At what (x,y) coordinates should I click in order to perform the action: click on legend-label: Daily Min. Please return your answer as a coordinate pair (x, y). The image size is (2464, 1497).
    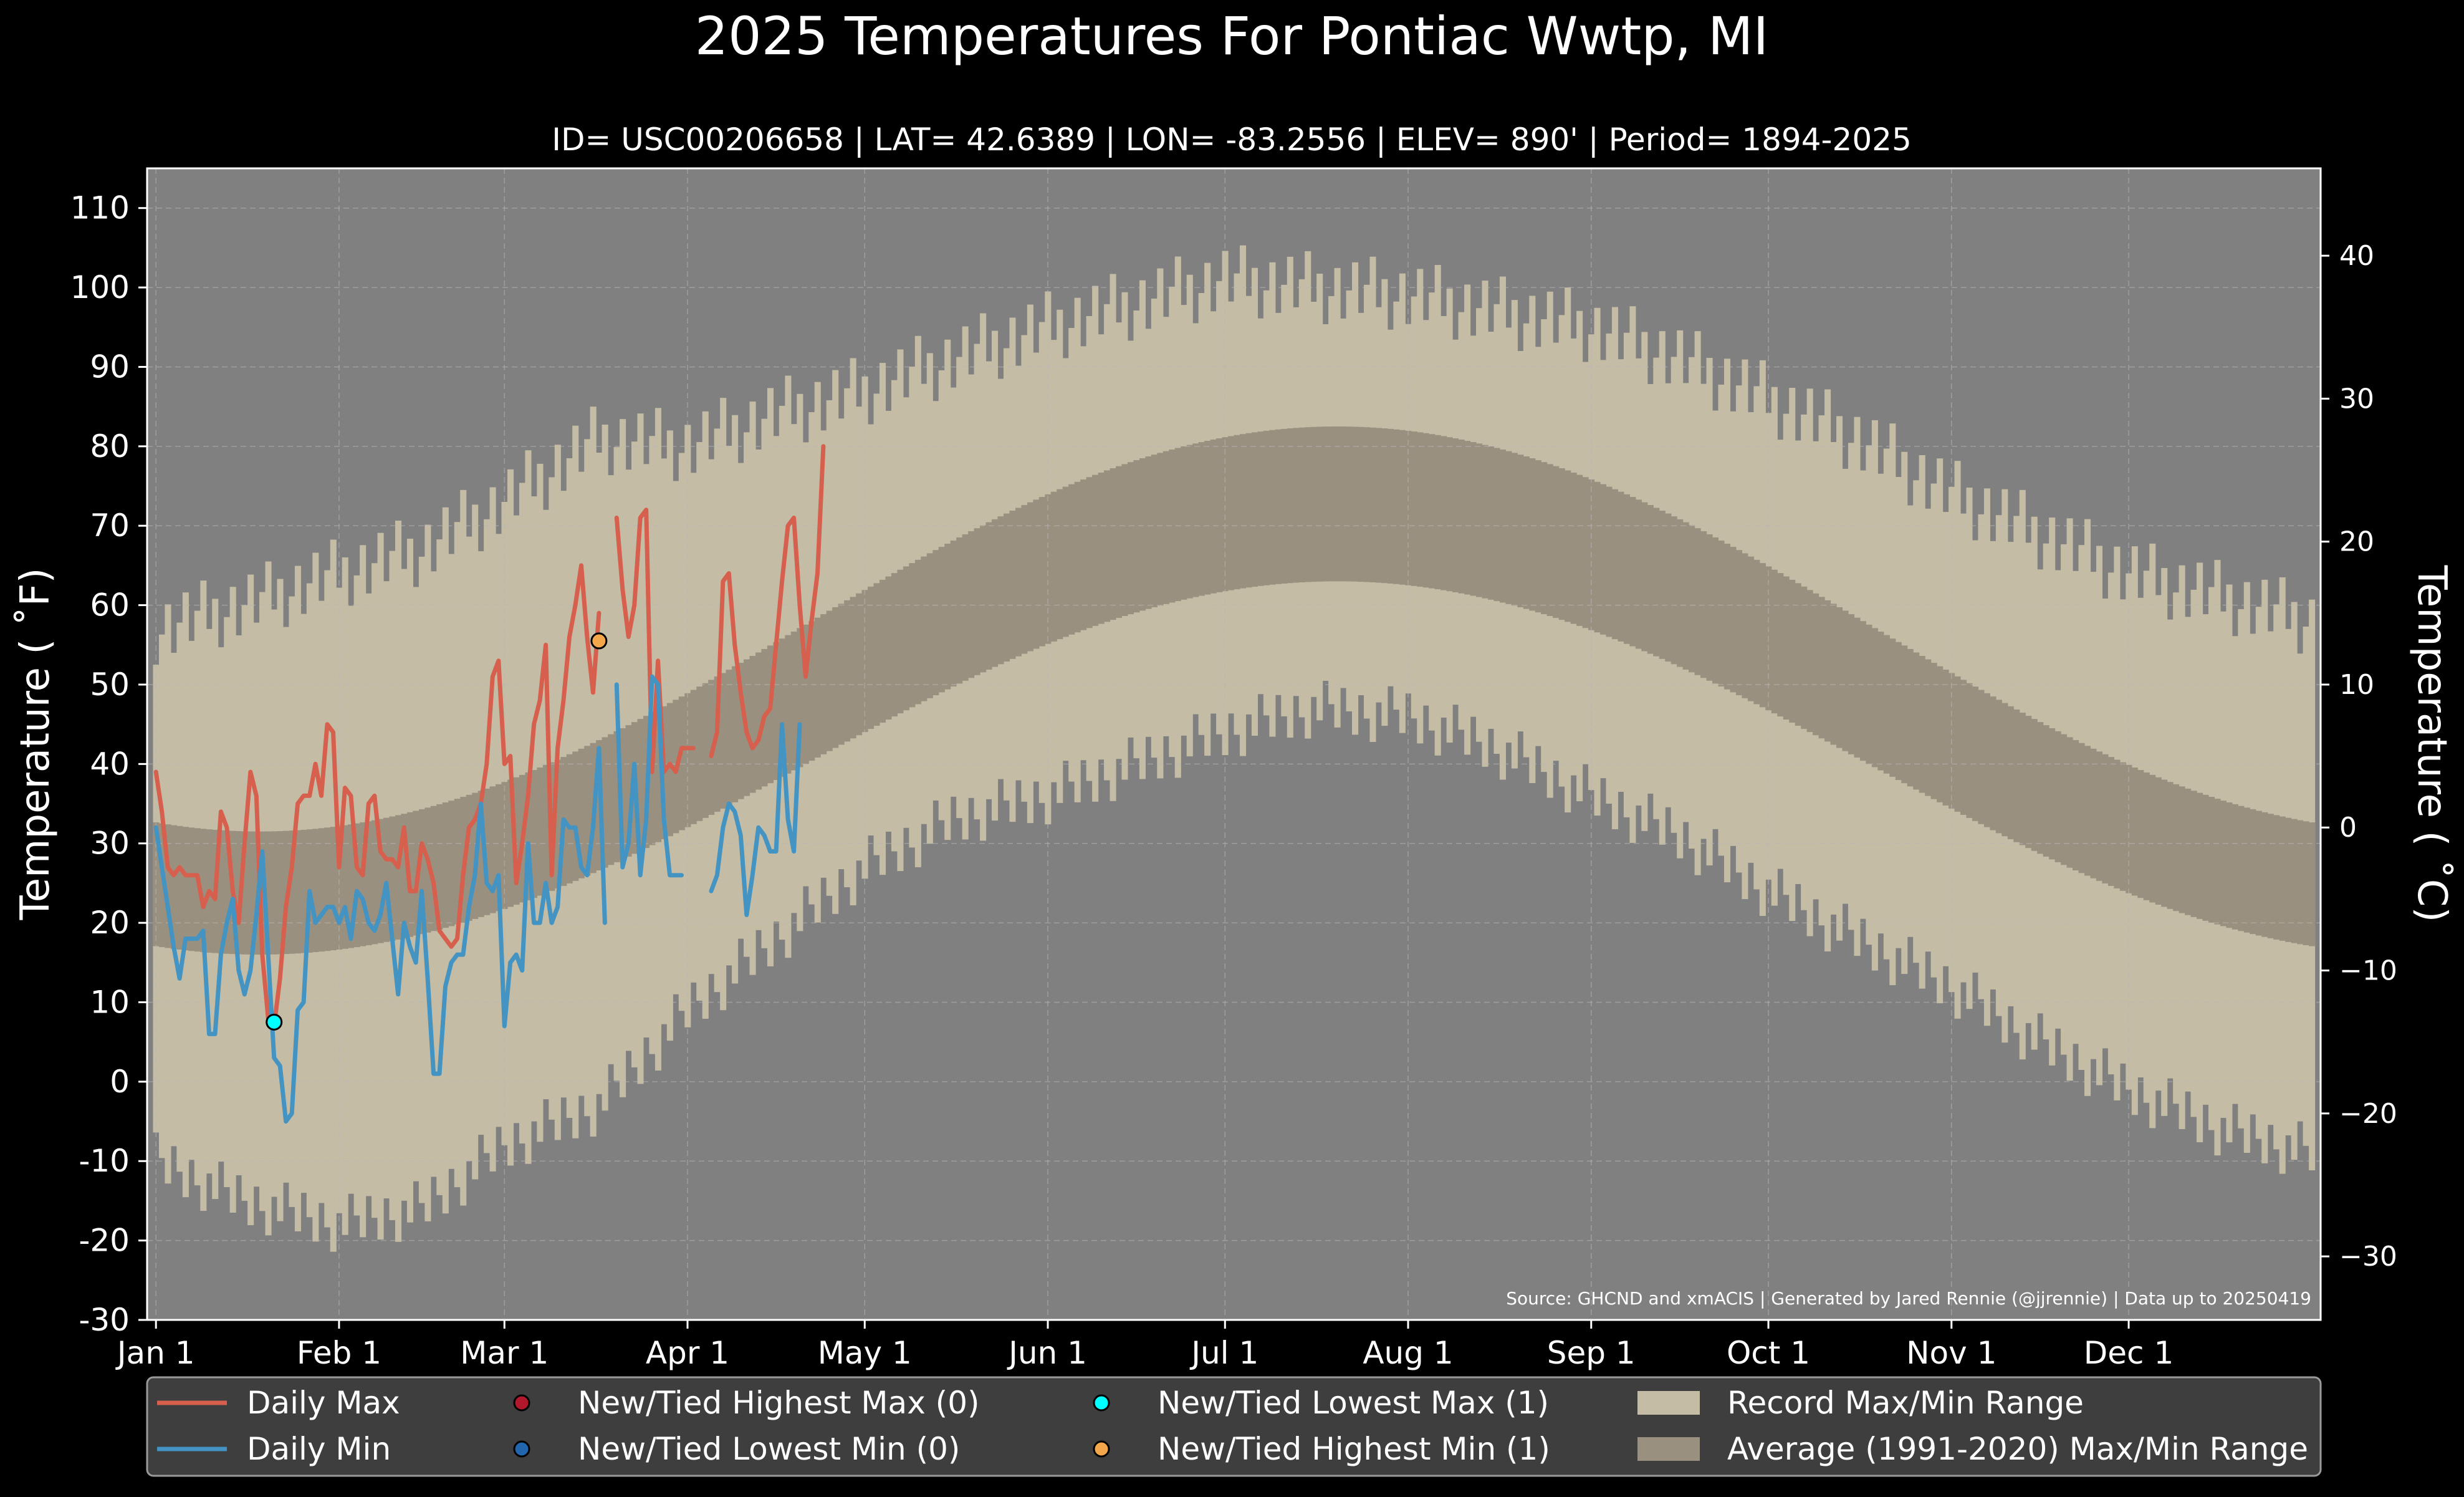
    Looking at the image, I should click on (319, 1449).